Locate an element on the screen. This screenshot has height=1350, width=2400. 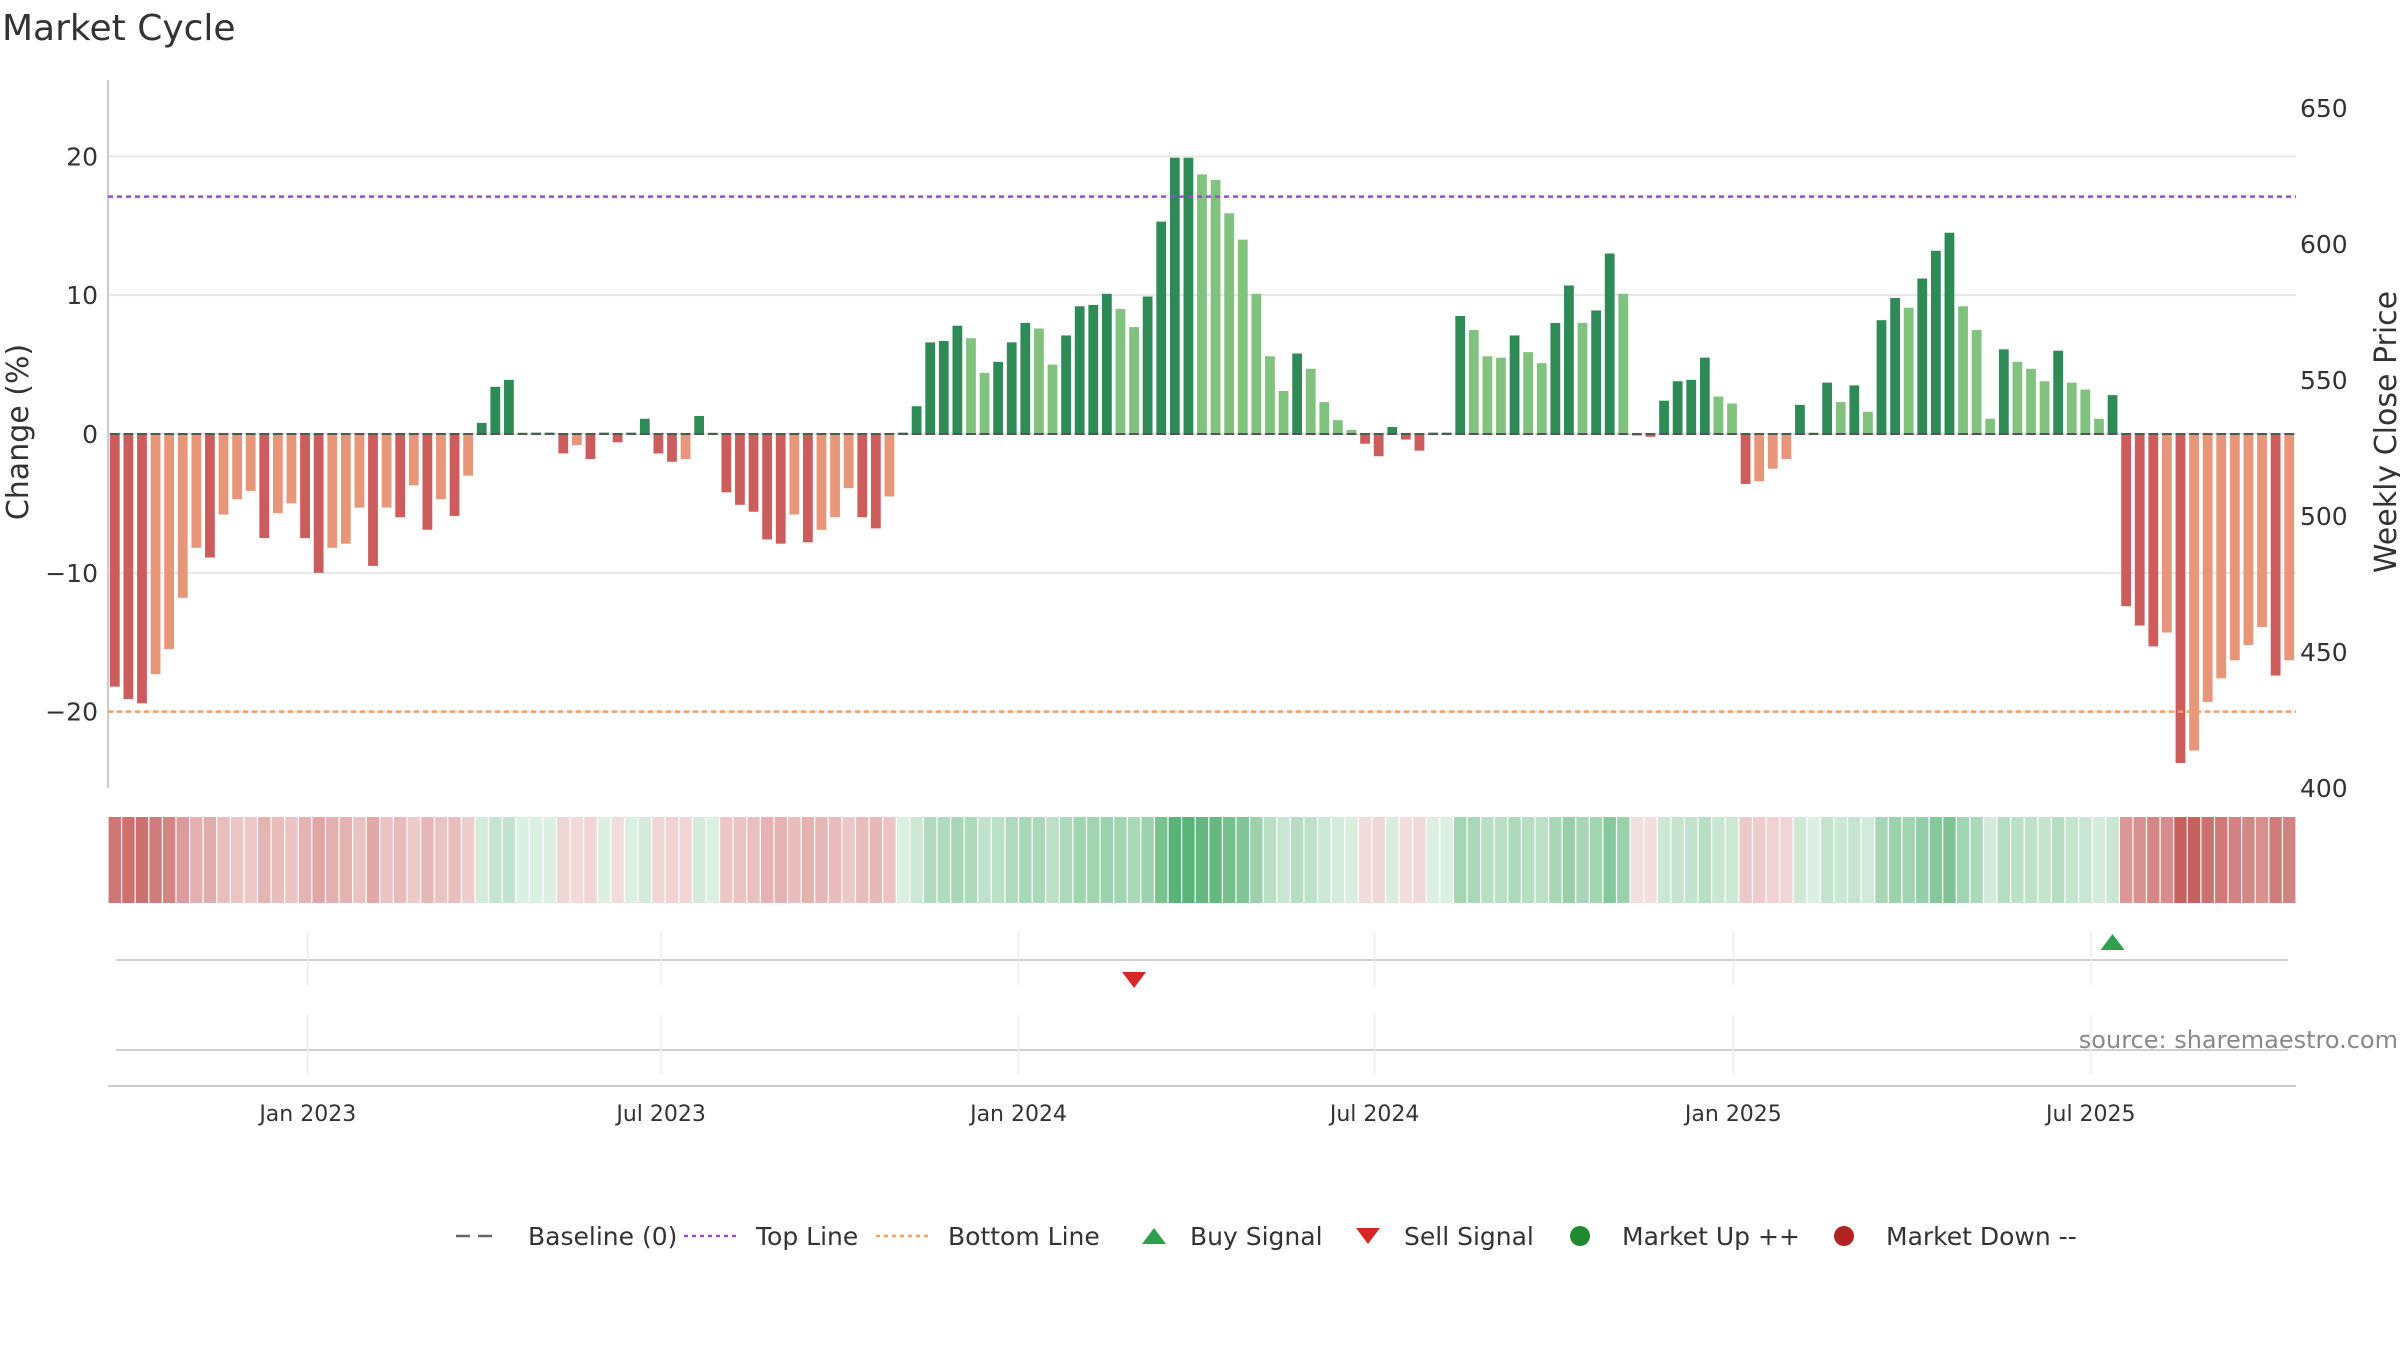
legend-item: Market Up ++ is located at coordinates (1685, 1236).